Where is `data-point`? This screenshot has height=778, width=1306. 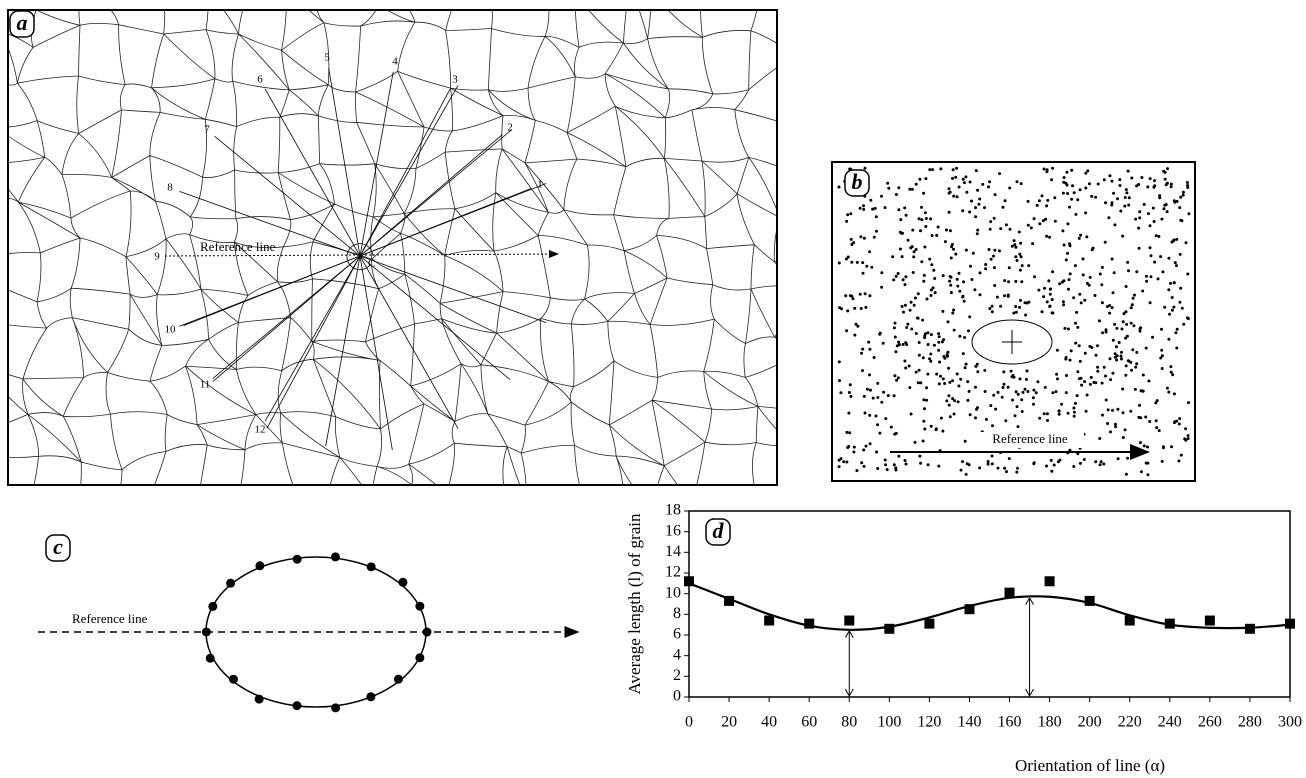 data-point is located at coordinates (1129, 620).